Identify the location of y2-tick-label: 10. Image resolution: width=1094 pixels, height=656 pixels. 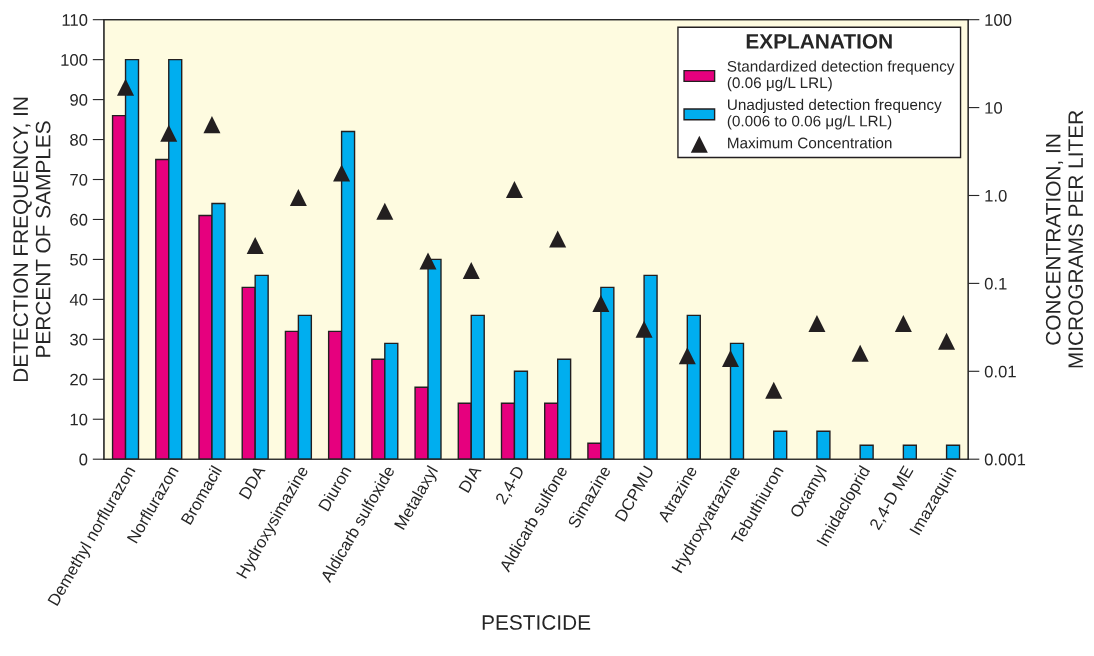
(994, 107).